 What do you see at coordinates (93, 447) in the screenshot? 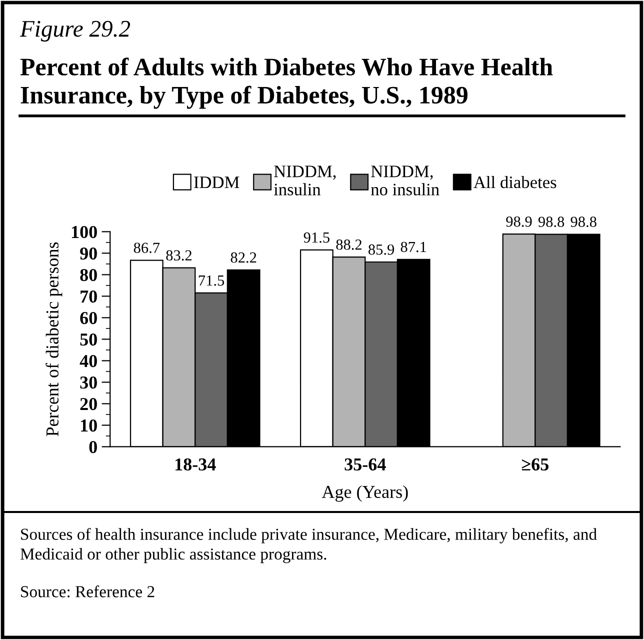
I see `y-tick-label: 0` at bounding box center [93, 447].